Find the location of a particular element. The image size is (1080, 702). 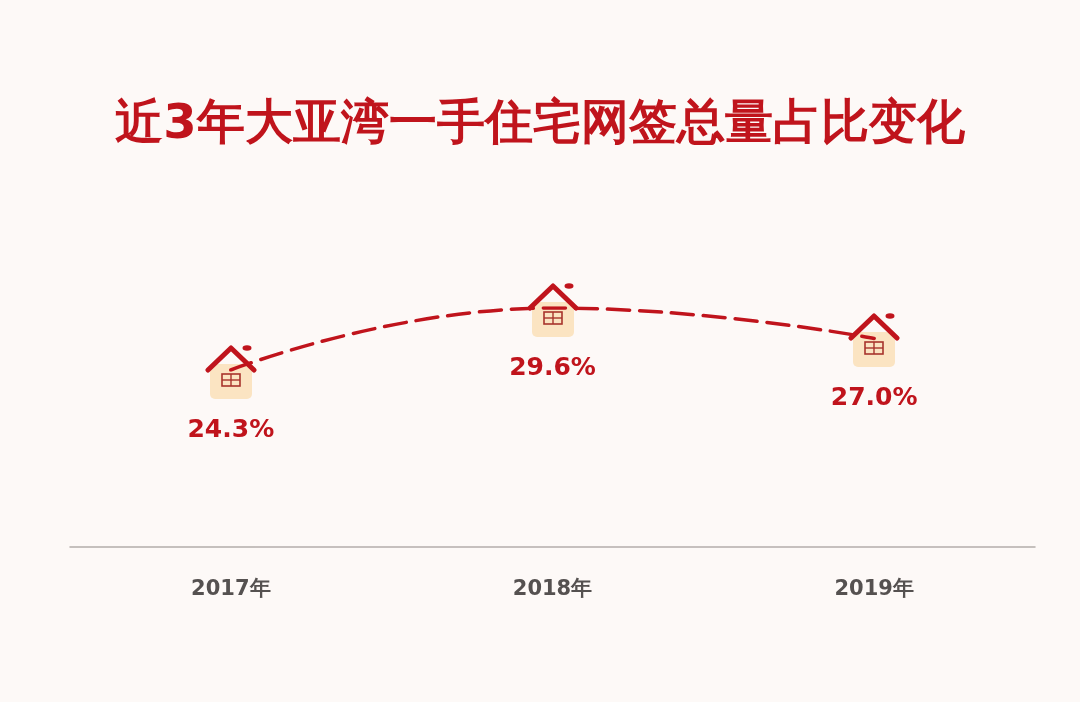

data-label: 29.6% is located at coordinates (552, 366).